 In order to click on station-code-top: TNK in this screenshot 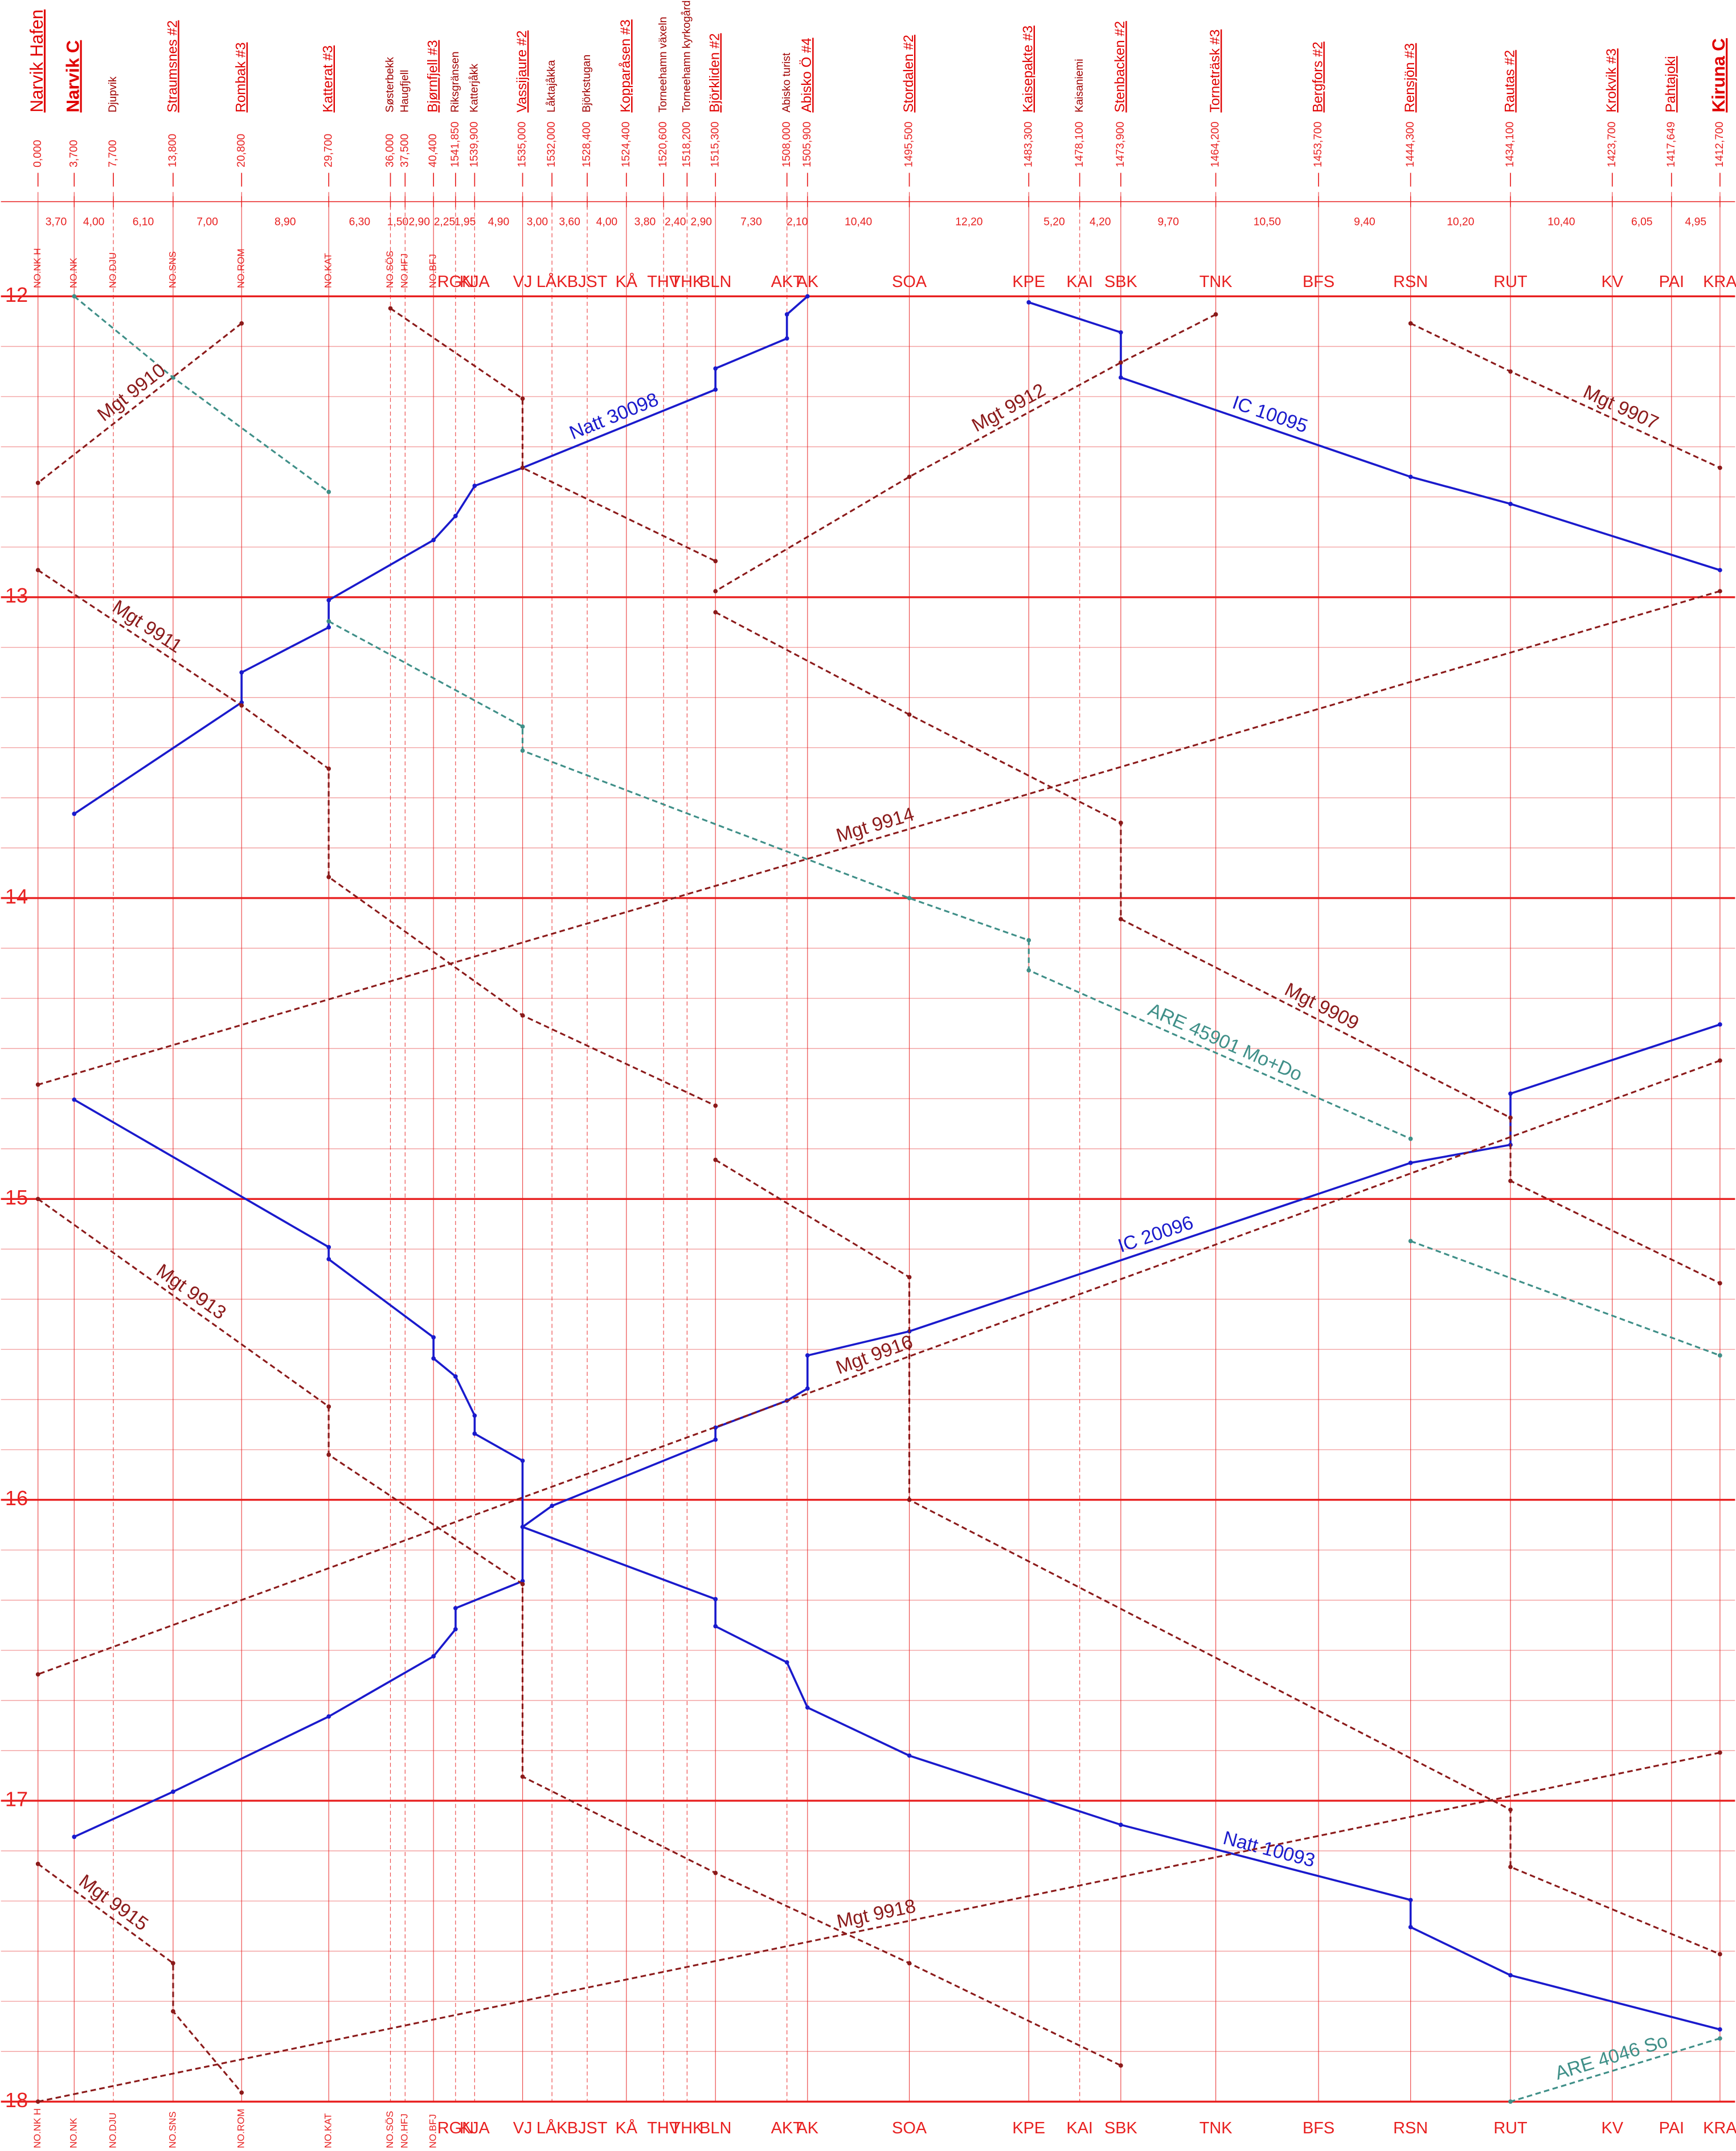, I will do `click(1216, 282)`.